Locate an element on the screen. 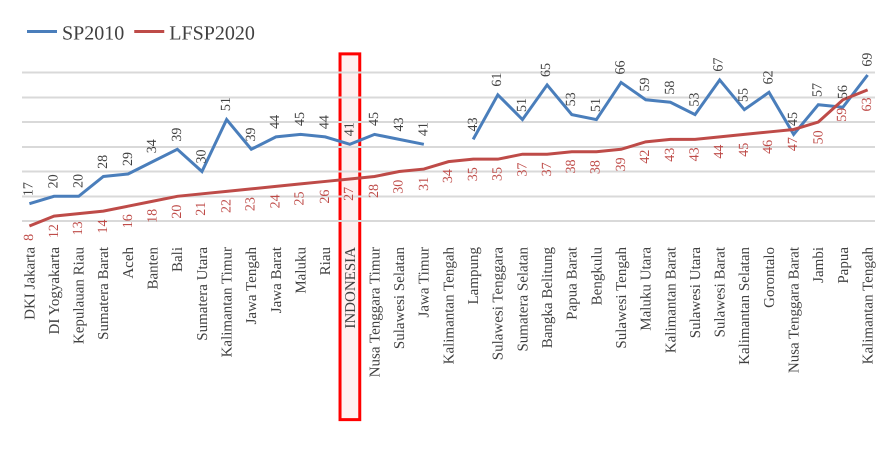 This screenshot has width=890, height=461. x-tick-label: Riau is located at coordinates (326, 261).